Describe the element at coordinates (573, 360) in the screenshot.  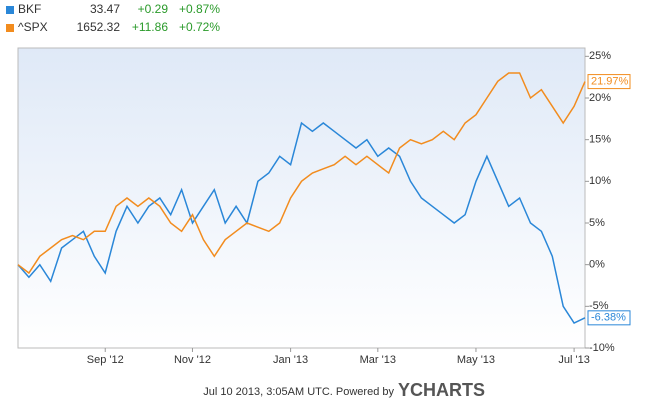
I see `x-tick-label: Jul '13` at that location.